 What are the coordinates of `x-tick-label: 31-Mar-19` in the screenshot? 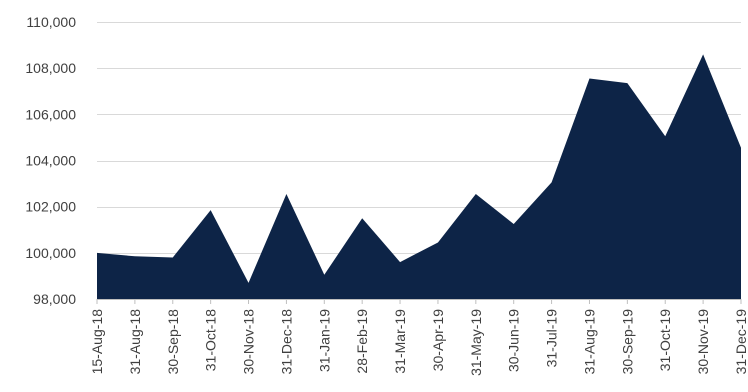 It's located at (400, 341).